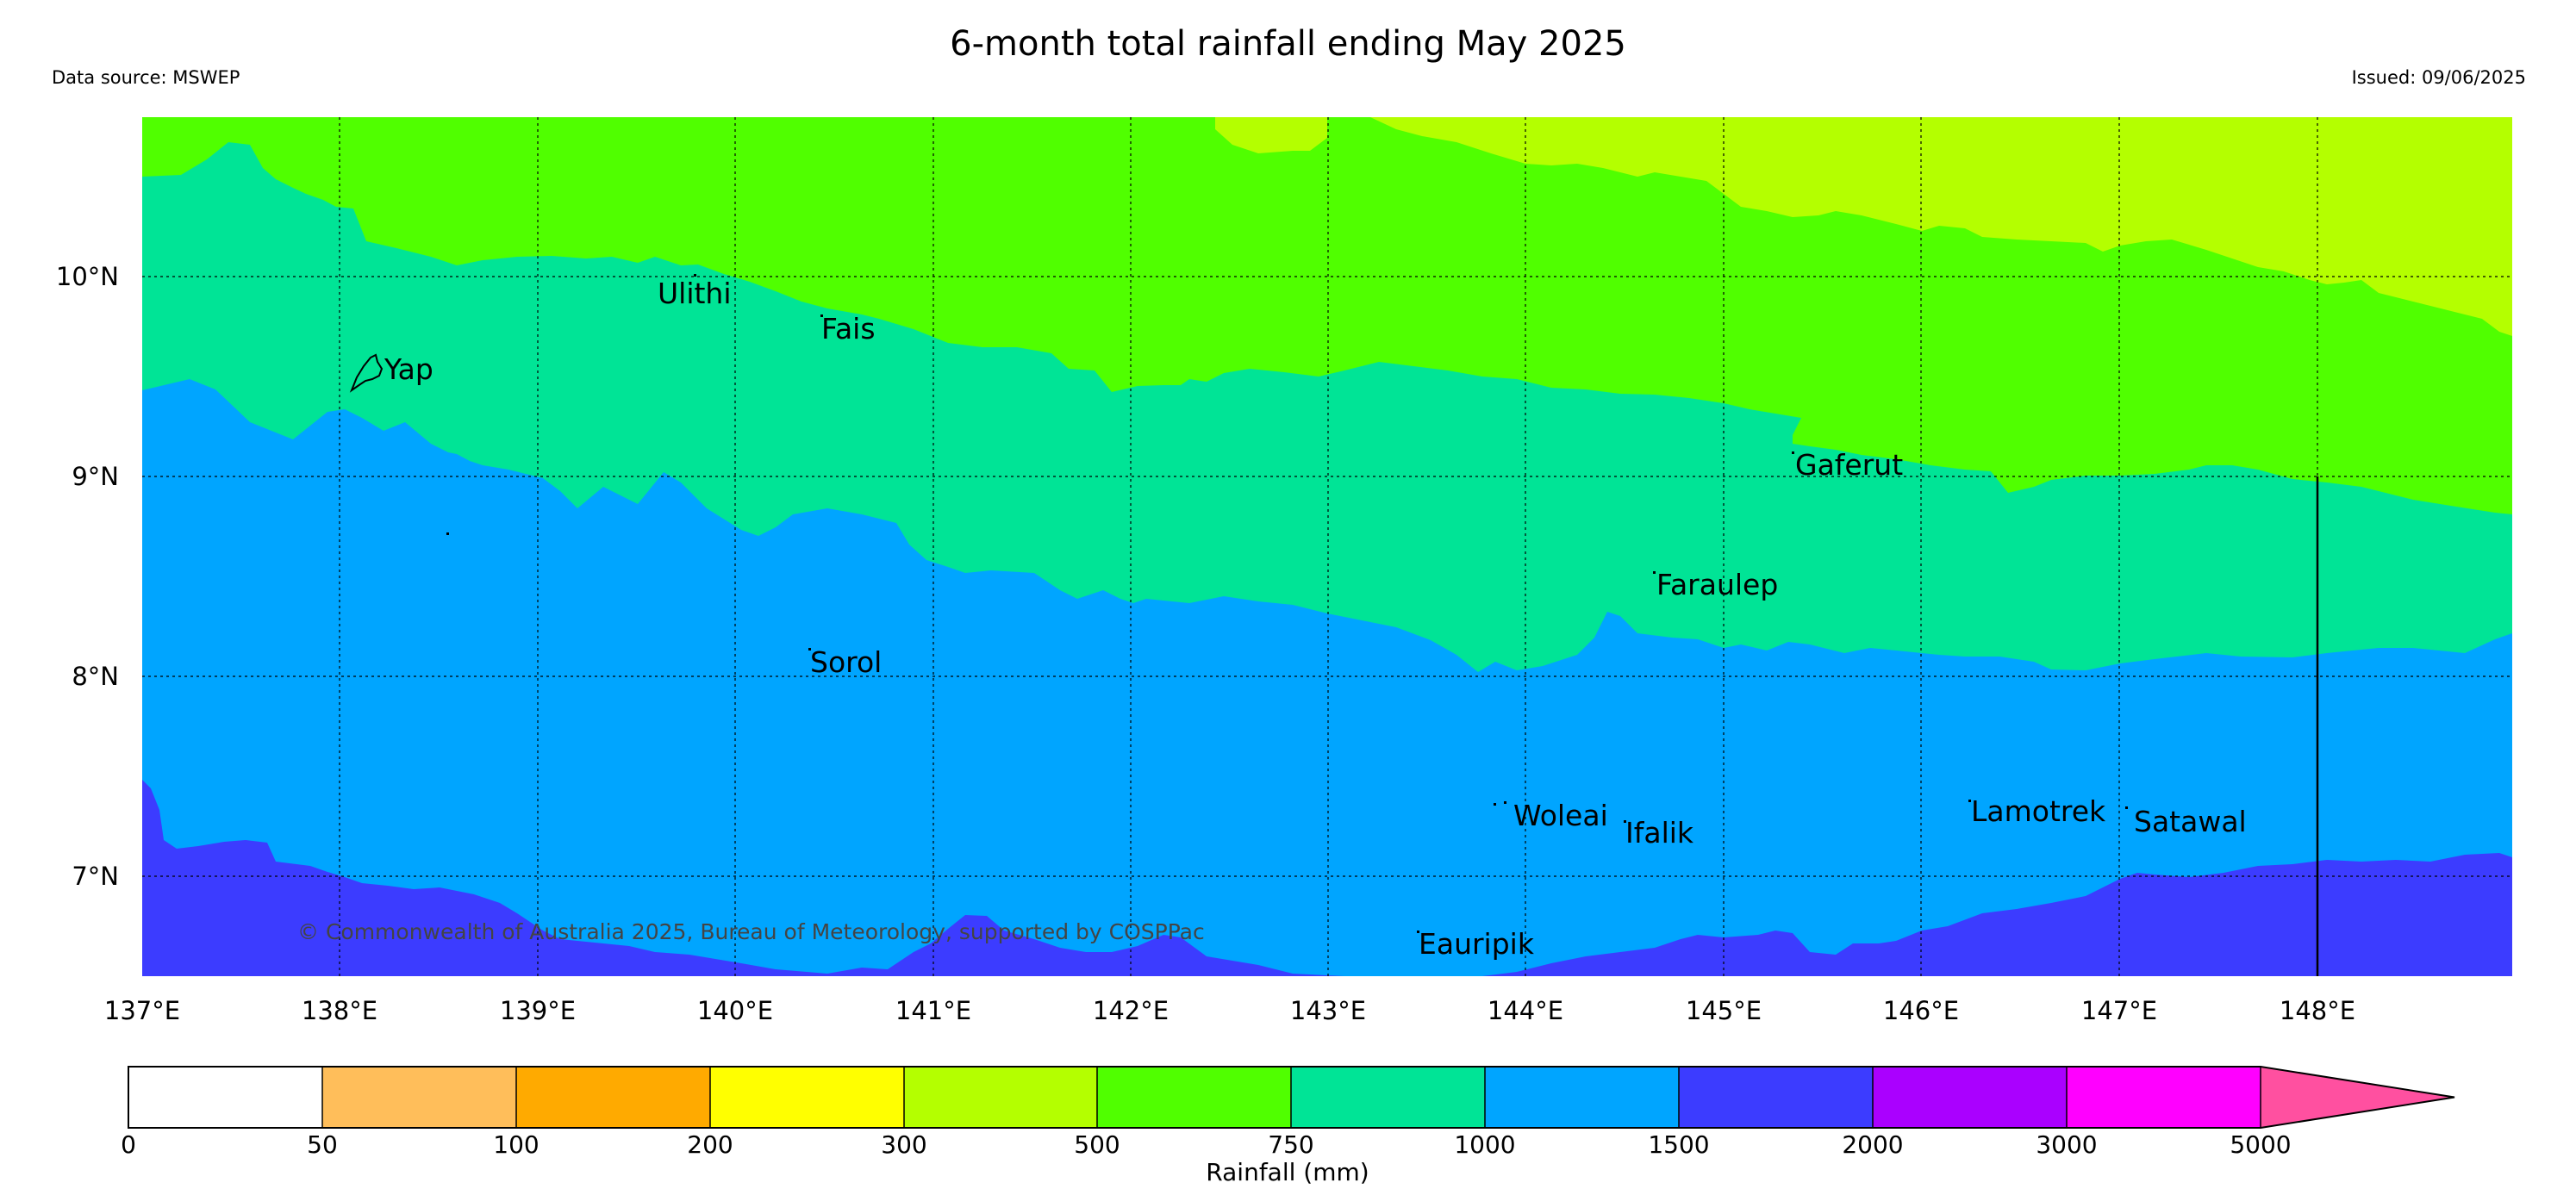 This screenshot has width=2576, height=1189. I want to click on place-label-satawal: Satawal, so click(2190, 822).